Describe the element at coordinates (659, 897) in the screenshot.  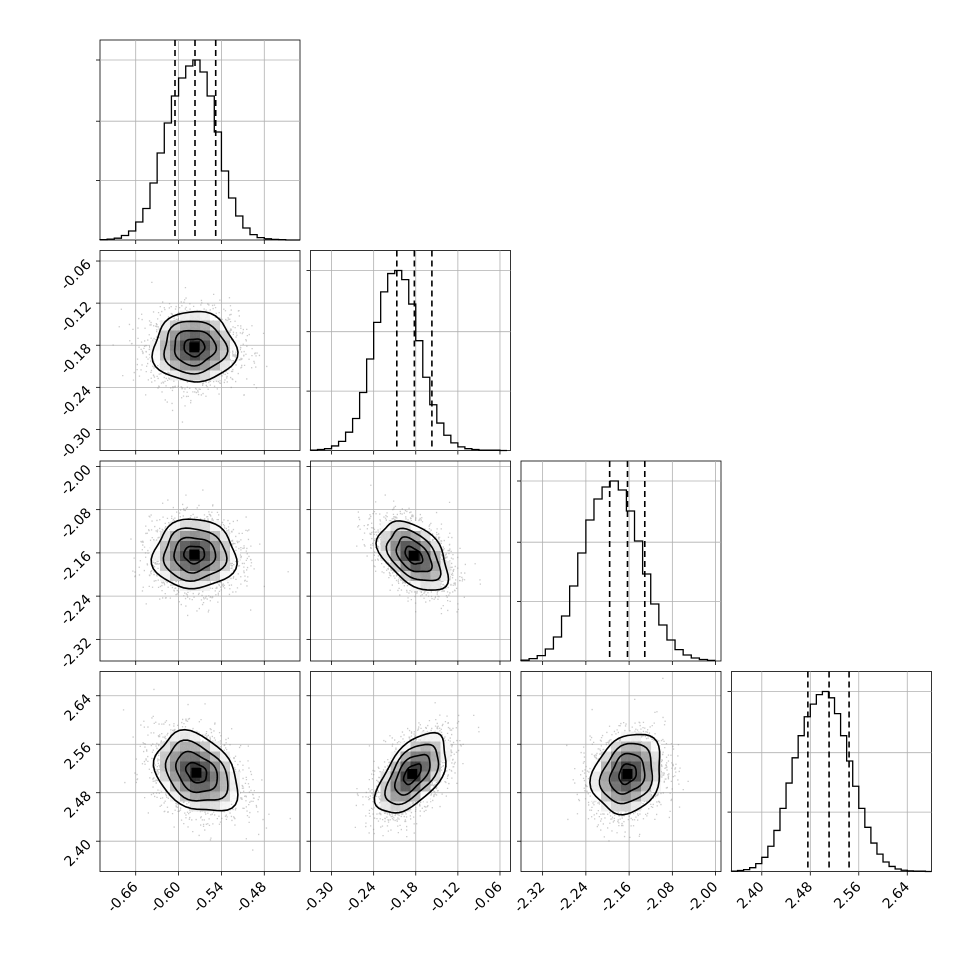
I see `xtick-label: -2.08` at that location.